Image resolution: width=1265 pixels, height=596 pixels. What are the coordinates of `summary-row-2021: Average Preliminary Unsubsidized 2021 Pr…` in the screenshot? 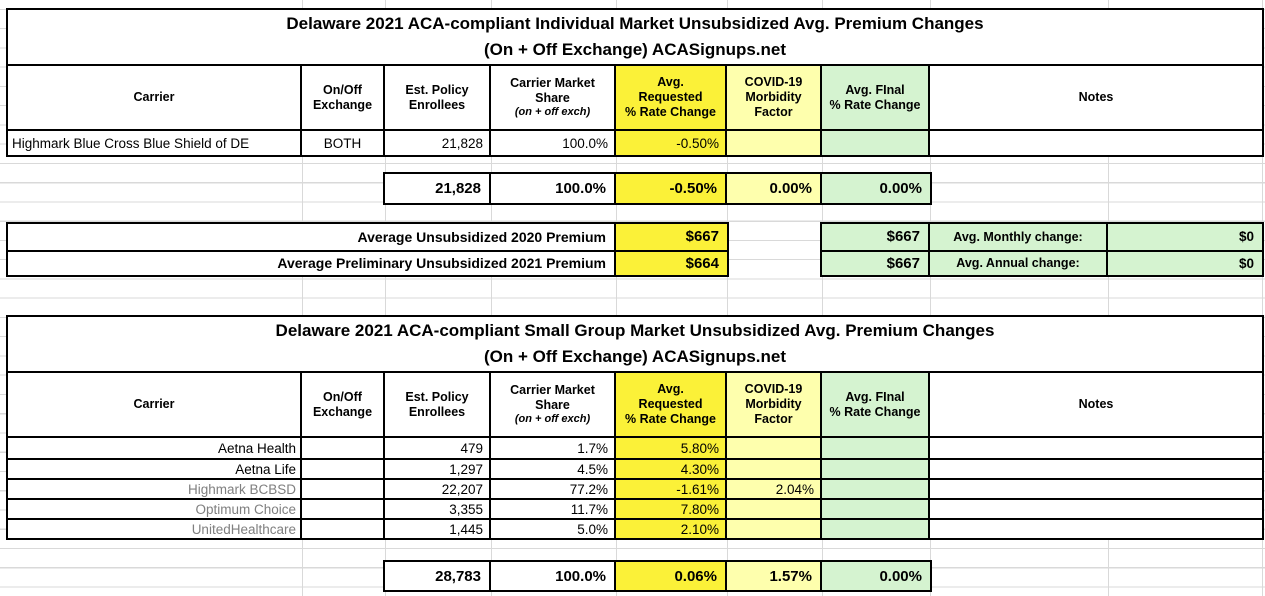 It's located at (367, 262).